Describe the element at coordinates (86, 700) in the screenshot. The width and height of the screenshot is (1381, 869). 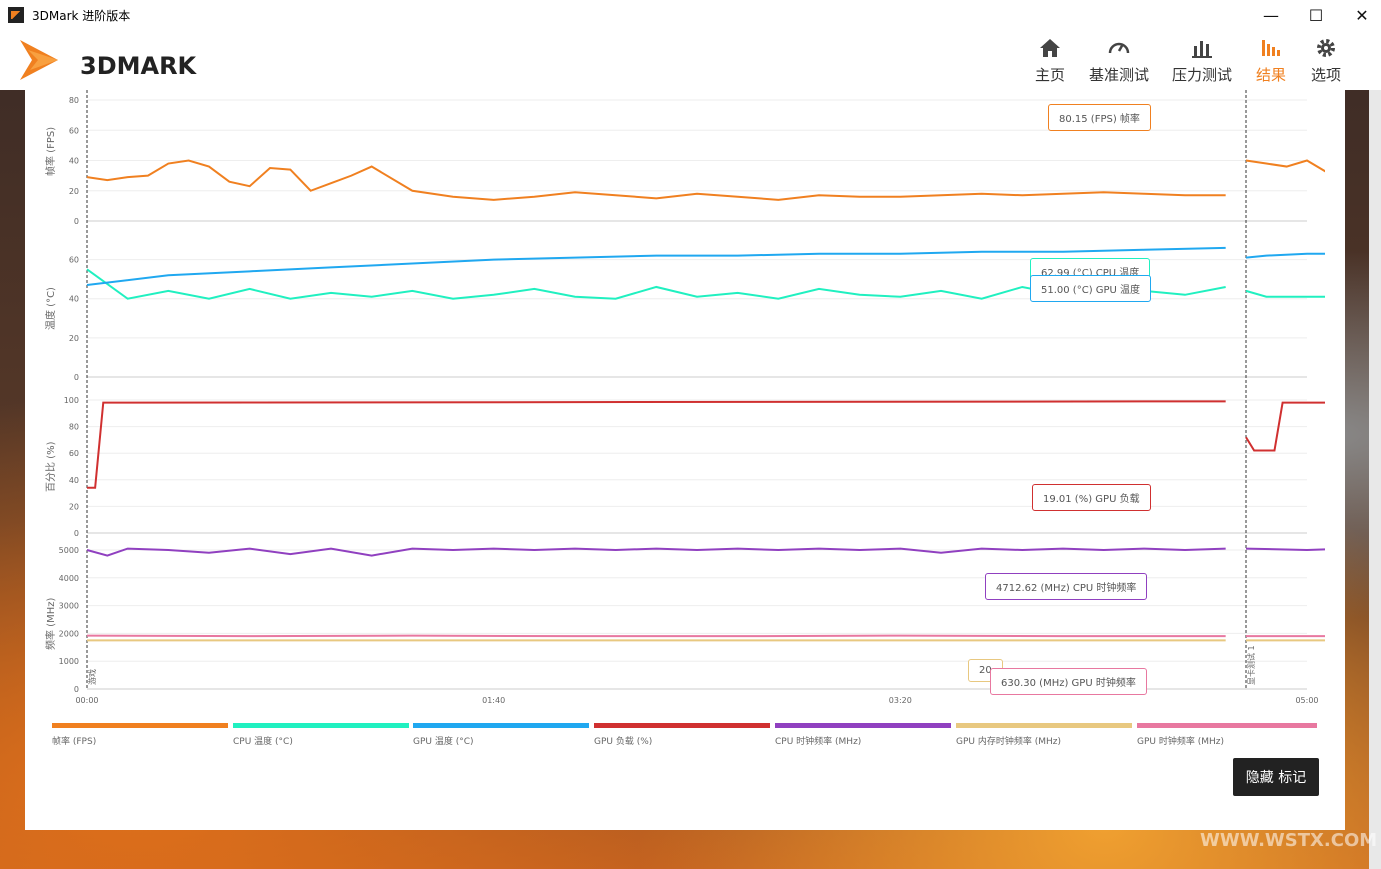
I see `x-tick-label: 00:00` at that location.